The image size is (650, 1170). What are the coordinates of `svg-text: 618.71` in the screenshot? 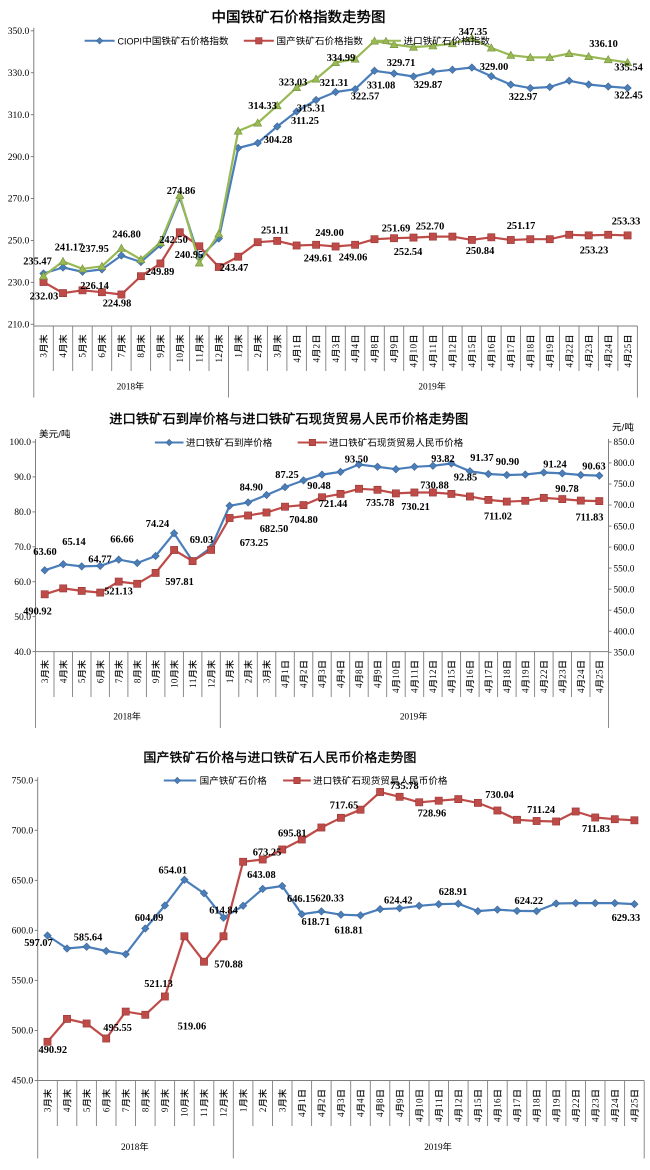 It's located at (316, 922).